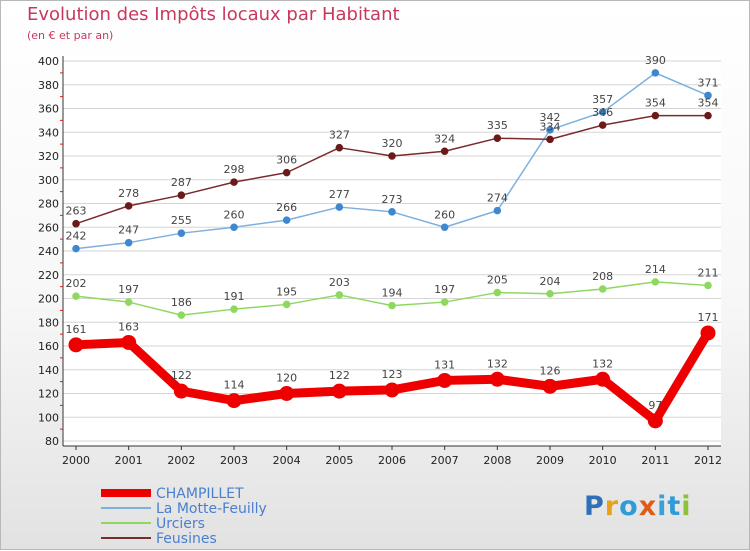  Describe the element at coordinates (497, 363) in the screenshot. I see `data-label: 132` at that location.